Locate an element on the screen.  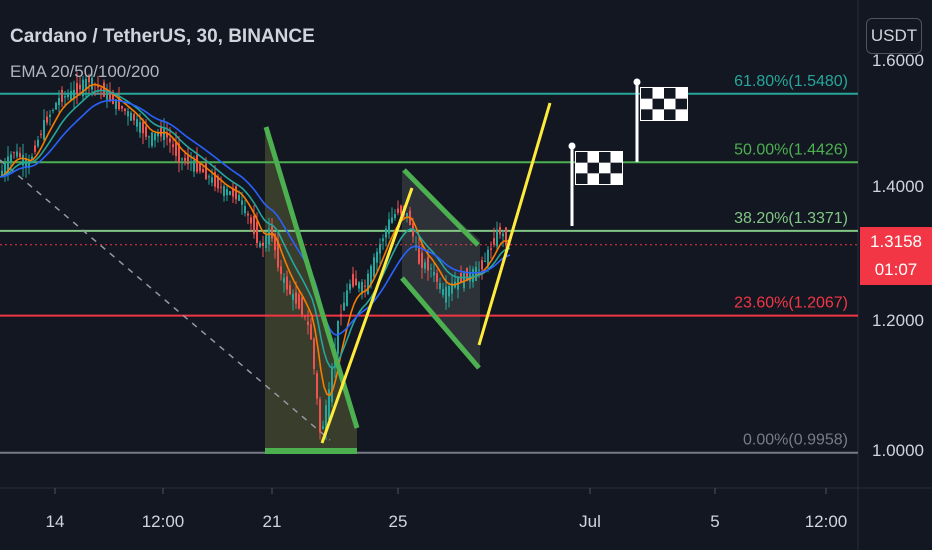
last-price-label: 1.3158 01:07 is located at coordinates (896, 256).